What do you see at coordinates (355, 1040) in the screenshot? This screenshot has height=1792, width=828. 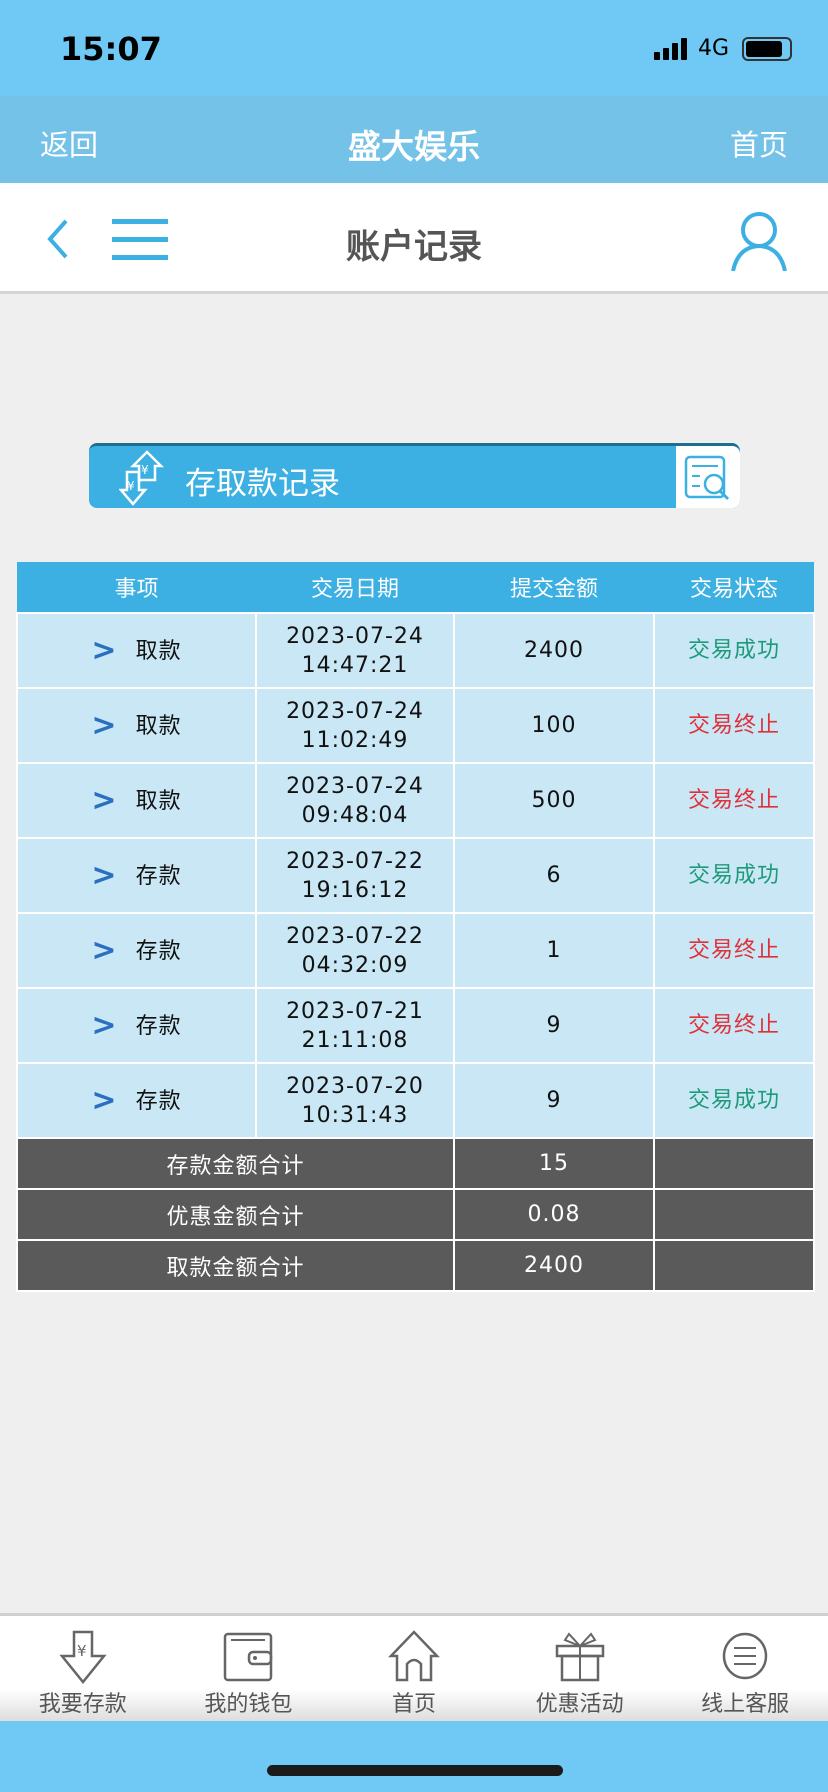 I see `time: 21:11:08` at bounding box center [355, 1040].